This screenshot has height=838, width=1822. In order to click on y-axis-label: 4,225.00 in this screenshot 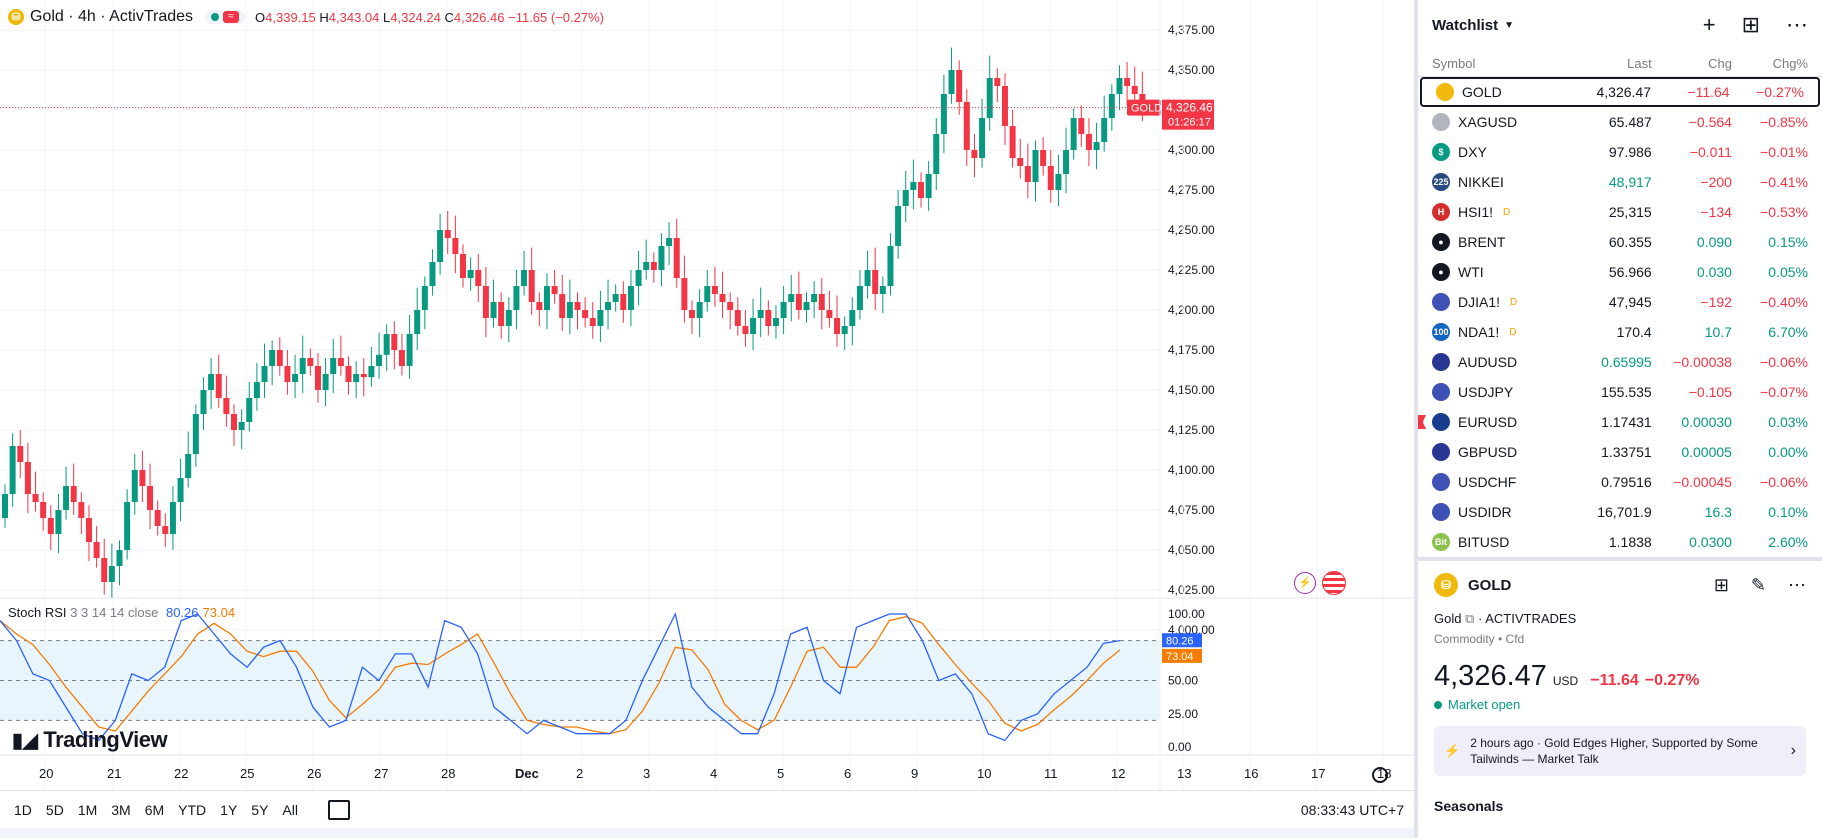, I will do `click(1191, 270)`.